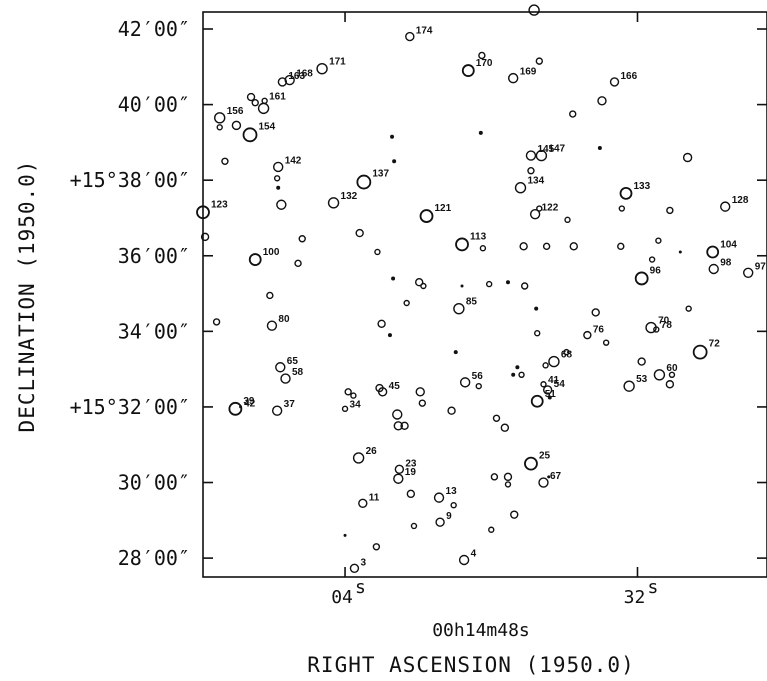 This screenshot has width=767, height=681. I want to click on y-tick-label: 34′00″, so click(154, 331).